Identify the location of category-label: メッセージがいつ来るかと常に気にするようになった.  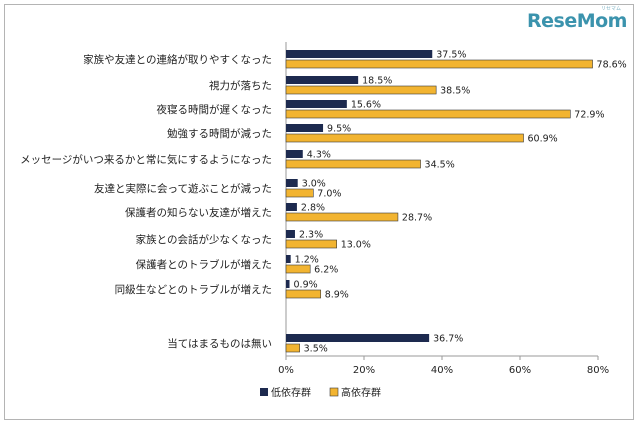
(146, 159).